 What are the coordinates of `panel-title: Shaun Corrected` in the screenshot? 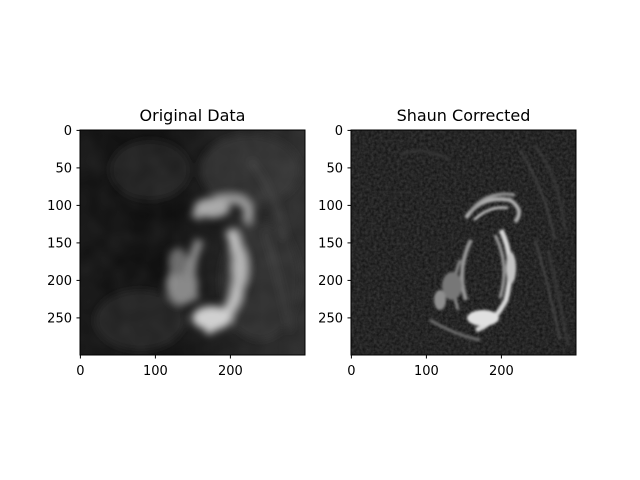 It's located at (464, 115).